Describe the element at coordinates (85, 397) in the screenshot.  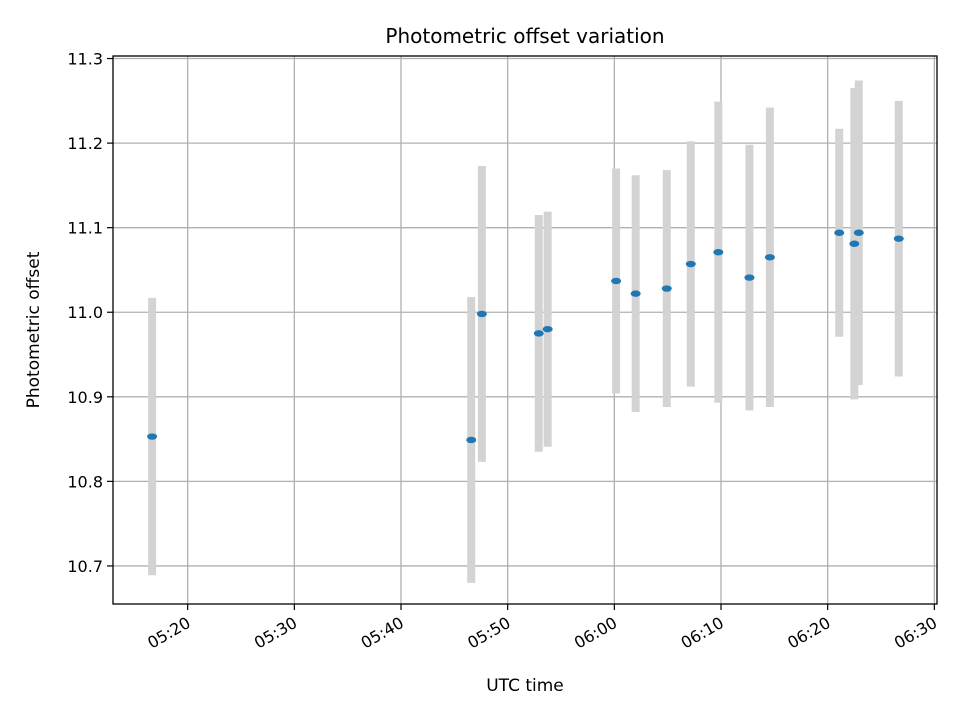
I see `y-tick-label: 10.9` at that location.